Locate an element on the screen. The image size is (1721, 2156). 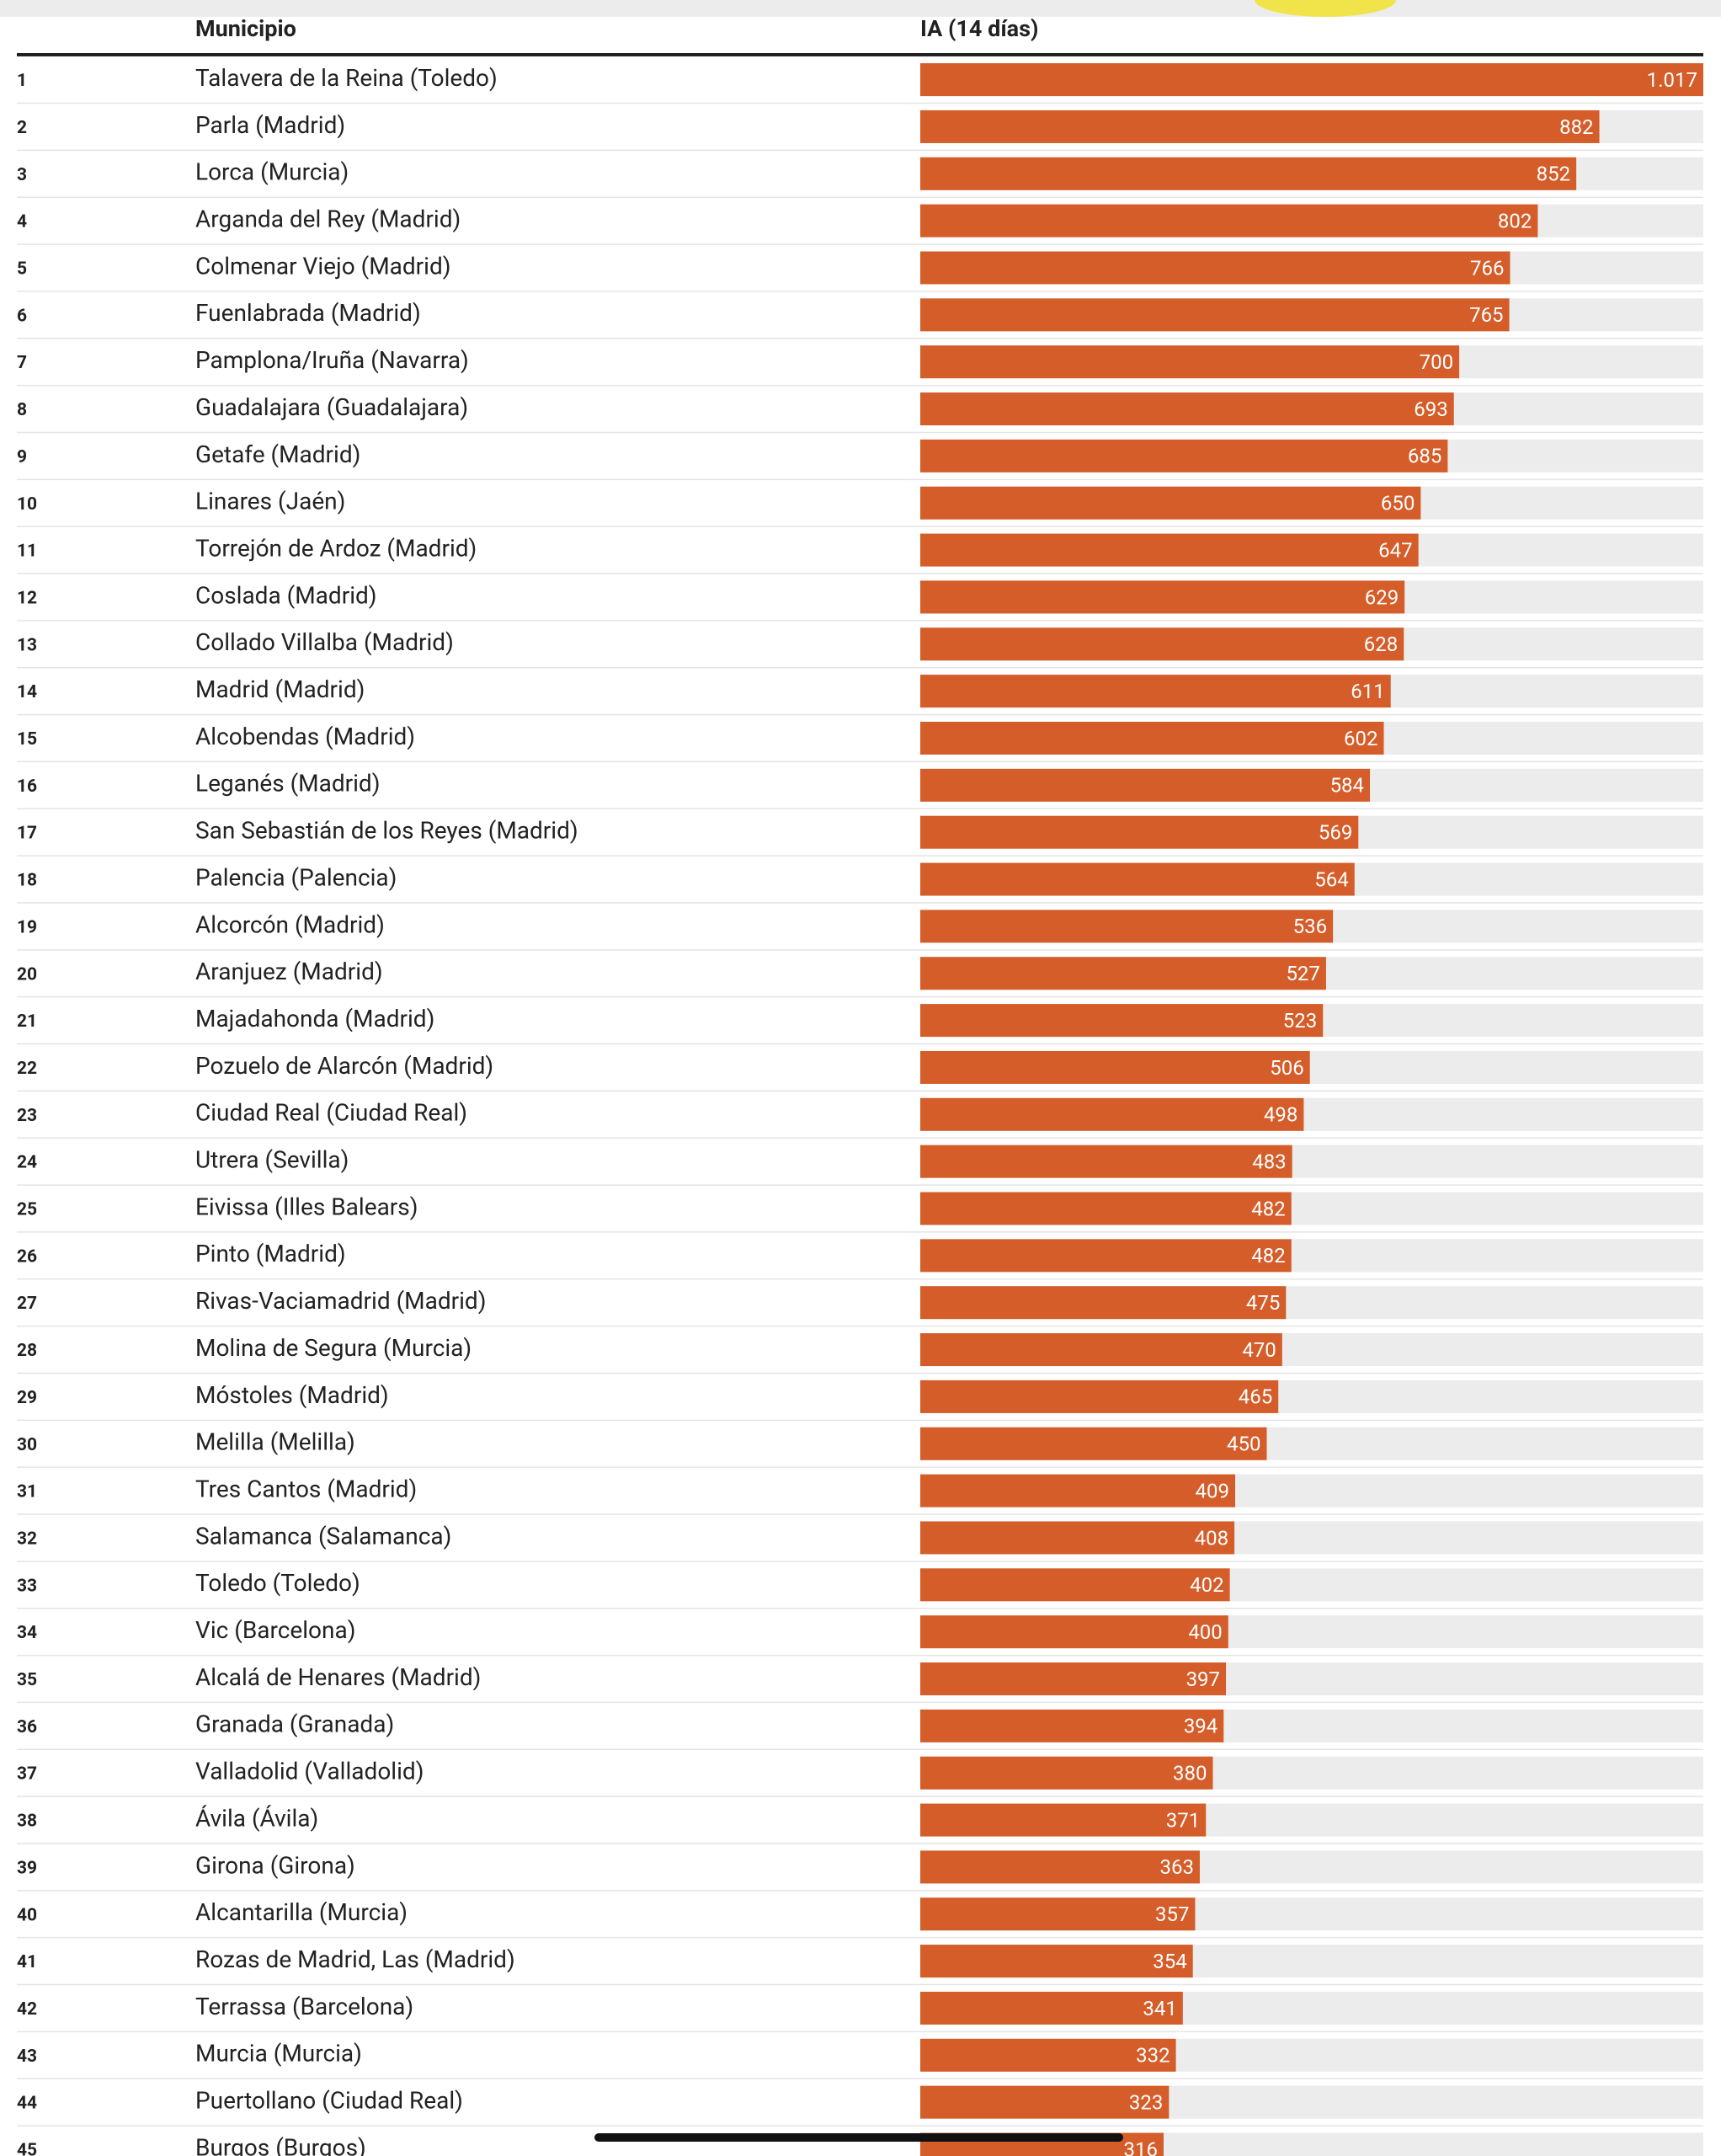
value-label: 354 is located at coordinates (1169, 1961).